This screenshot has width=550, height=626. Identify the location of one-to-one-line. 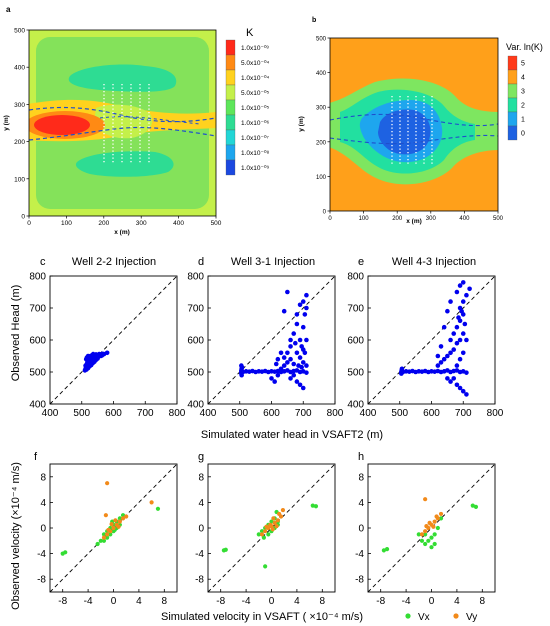
(431, 340).